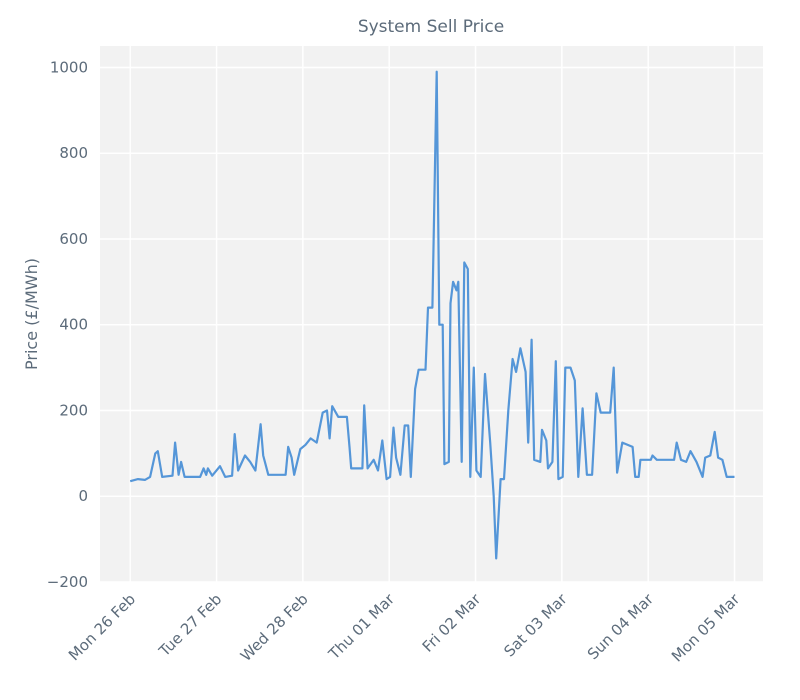  Describe the element at coordinates (190, 625) in the screenshot. I see `x-tick-label: Tue 27 Feb` at that location.